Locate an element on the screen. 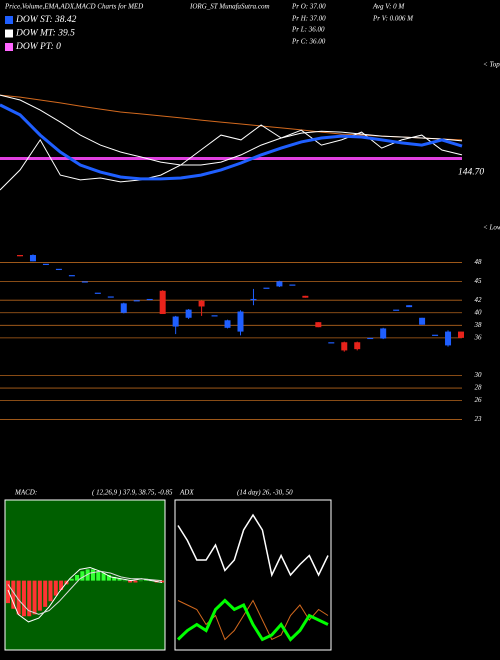  legend-label: DOW PT: 0 is located at coordinates (38, 47).